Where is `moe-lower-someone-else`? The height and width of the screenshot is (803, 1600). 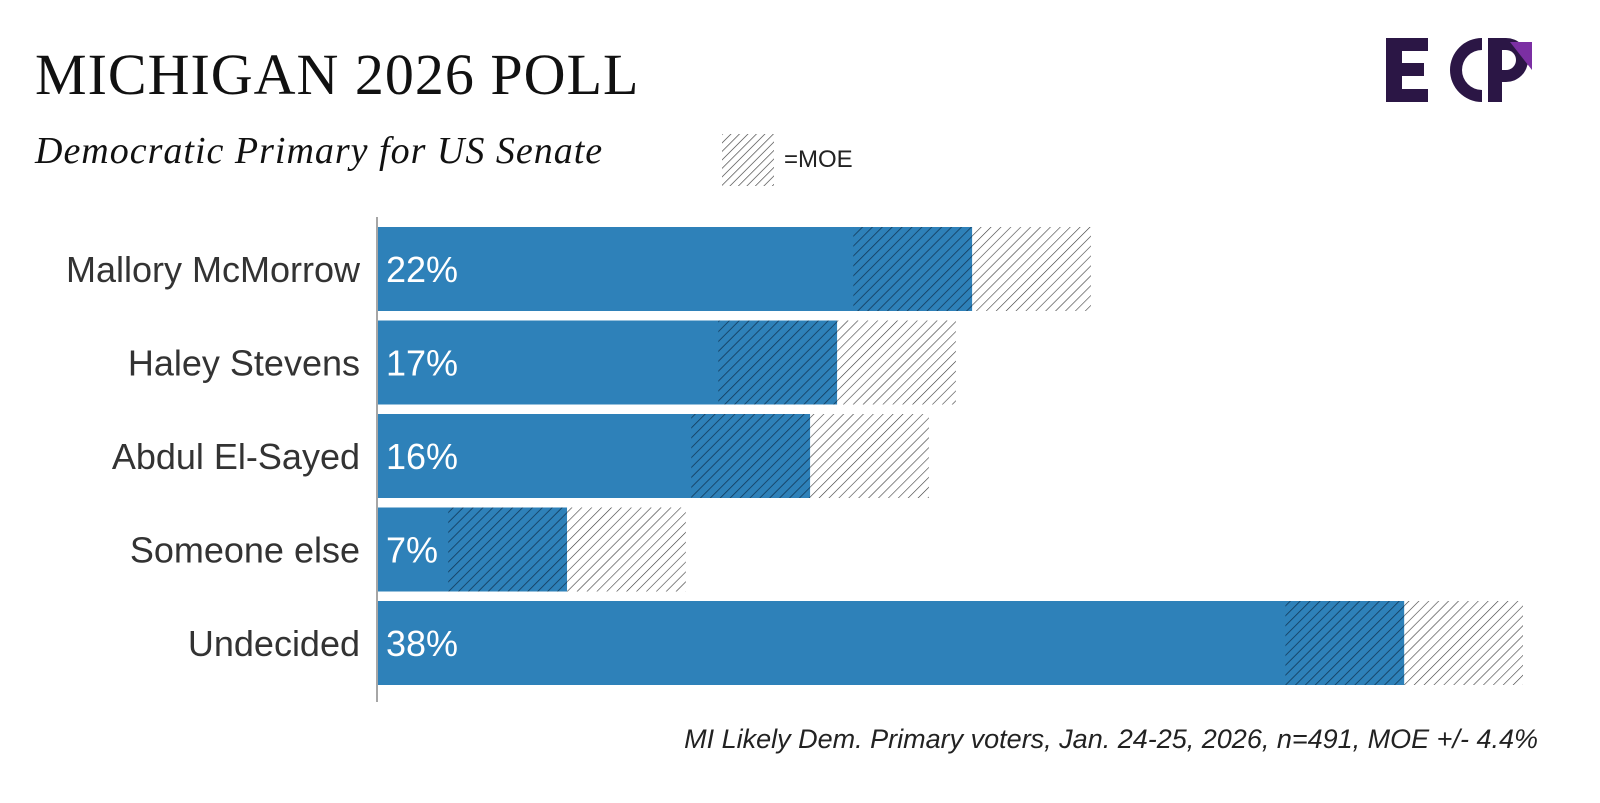
moe-lower-someone-else is located at coordinates (508, 549).